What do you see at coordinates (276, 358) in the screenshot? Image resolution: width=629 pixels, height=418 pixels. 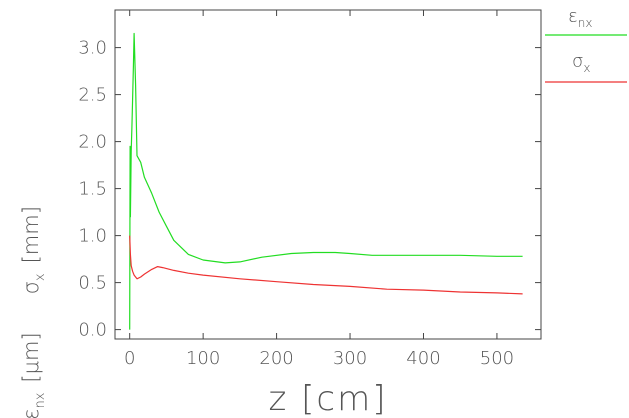 I see `x-tick-label: 200` at bounding box center [276, 358].